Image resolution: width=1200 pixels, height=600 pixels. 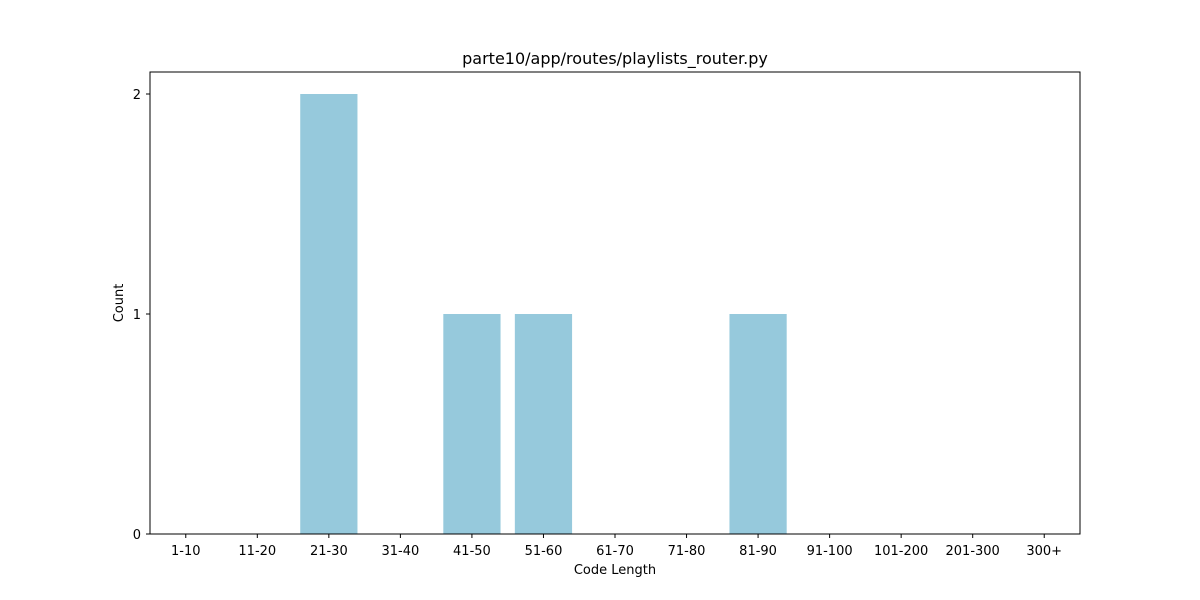 I want to click on x-tick-label: 101-200, so click(x=901, y=551).